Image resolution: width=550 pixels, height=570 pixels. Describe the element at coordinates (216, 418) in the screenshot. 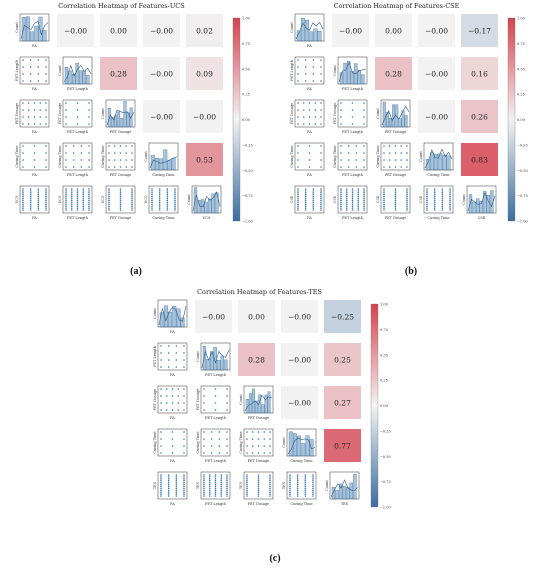

I see `col-x-label: PET Length` at that location.